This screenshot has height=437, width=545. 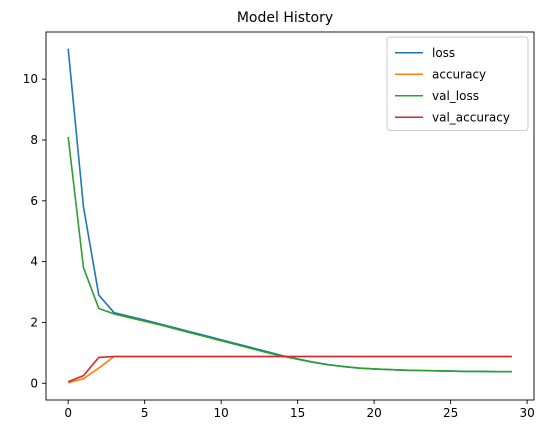 What do you see at coordinates (459, 74) in the screenshot?
I see `legend-label-accuracy: accuracy` at bounding box center [459, 74].